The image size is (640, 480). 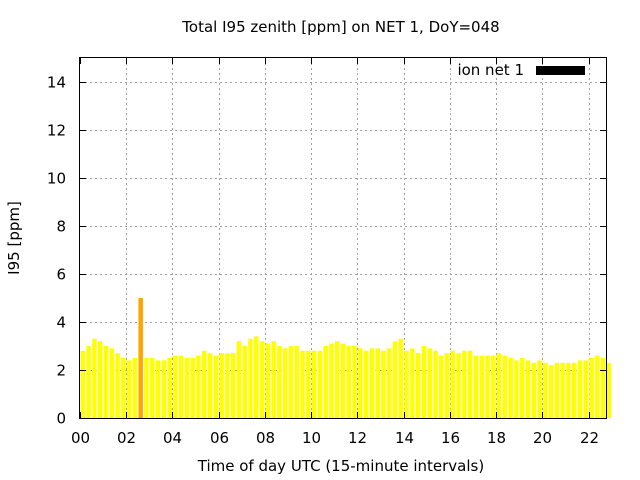 I want to click on legend-label: ion net 1, so click(x=490, y=70).